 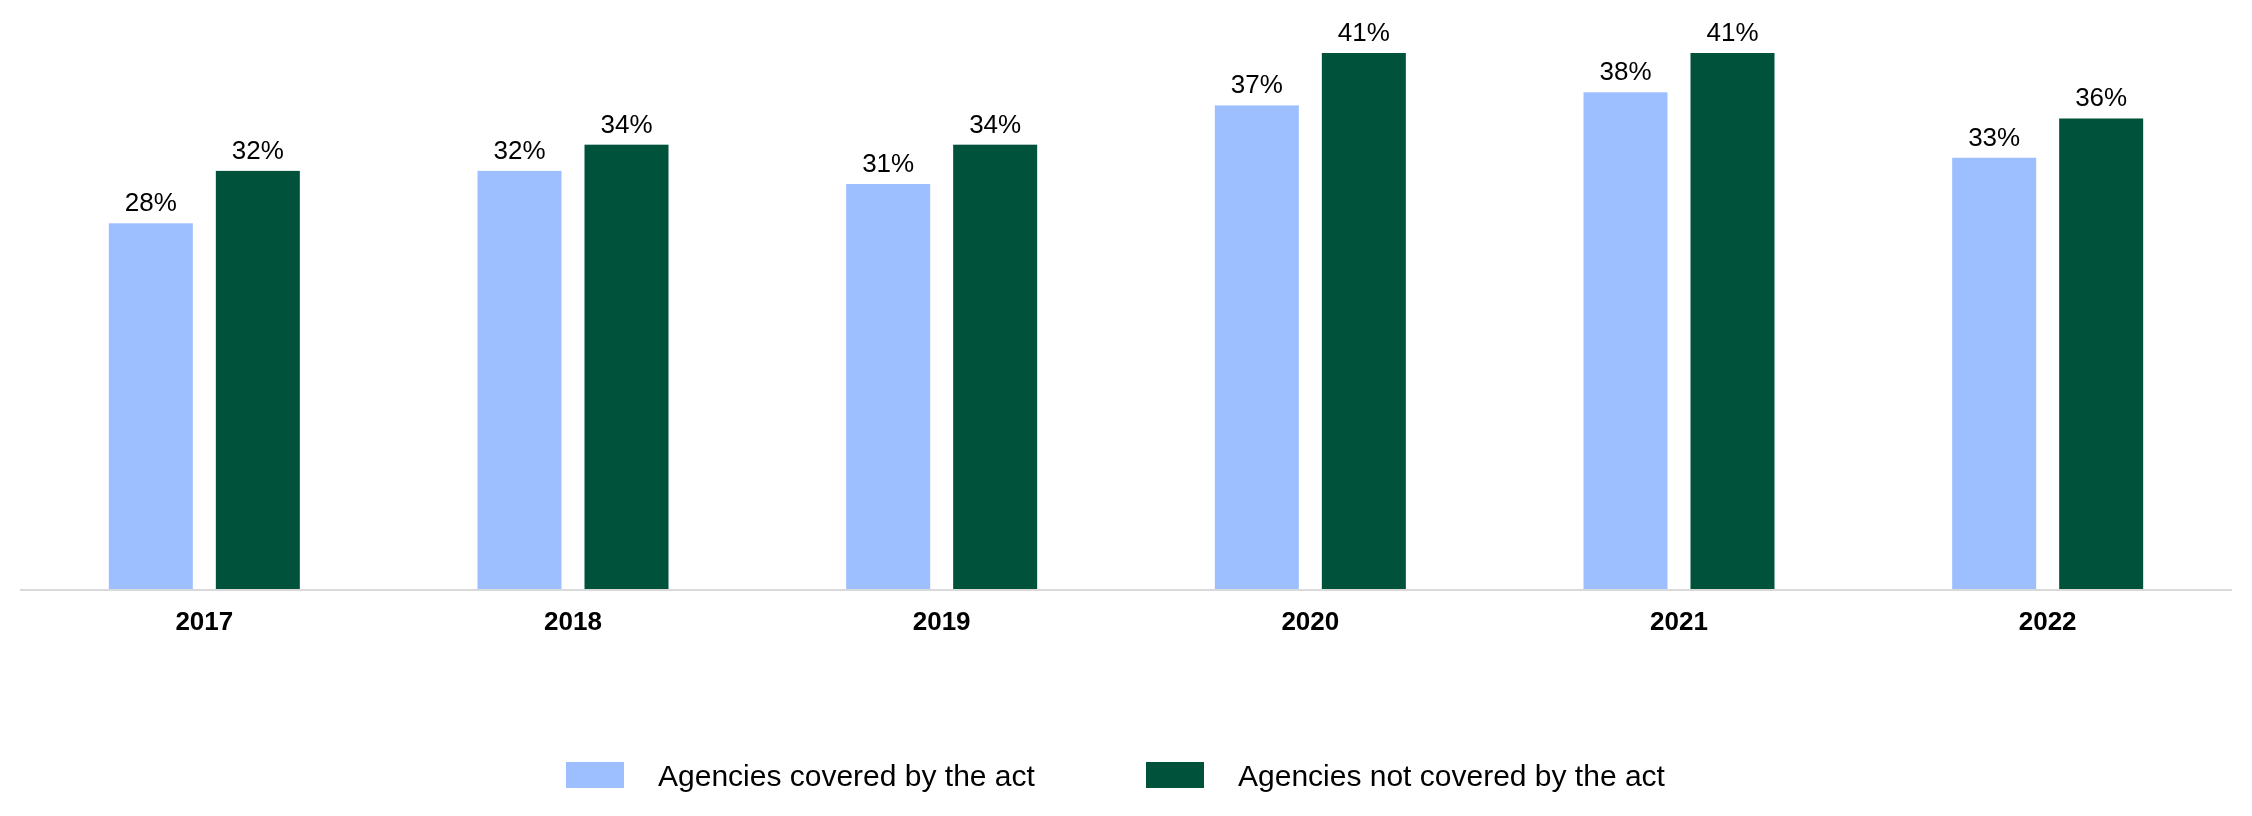 I want to click on x-tick-label: 2021, so click(x=1679, y=621).